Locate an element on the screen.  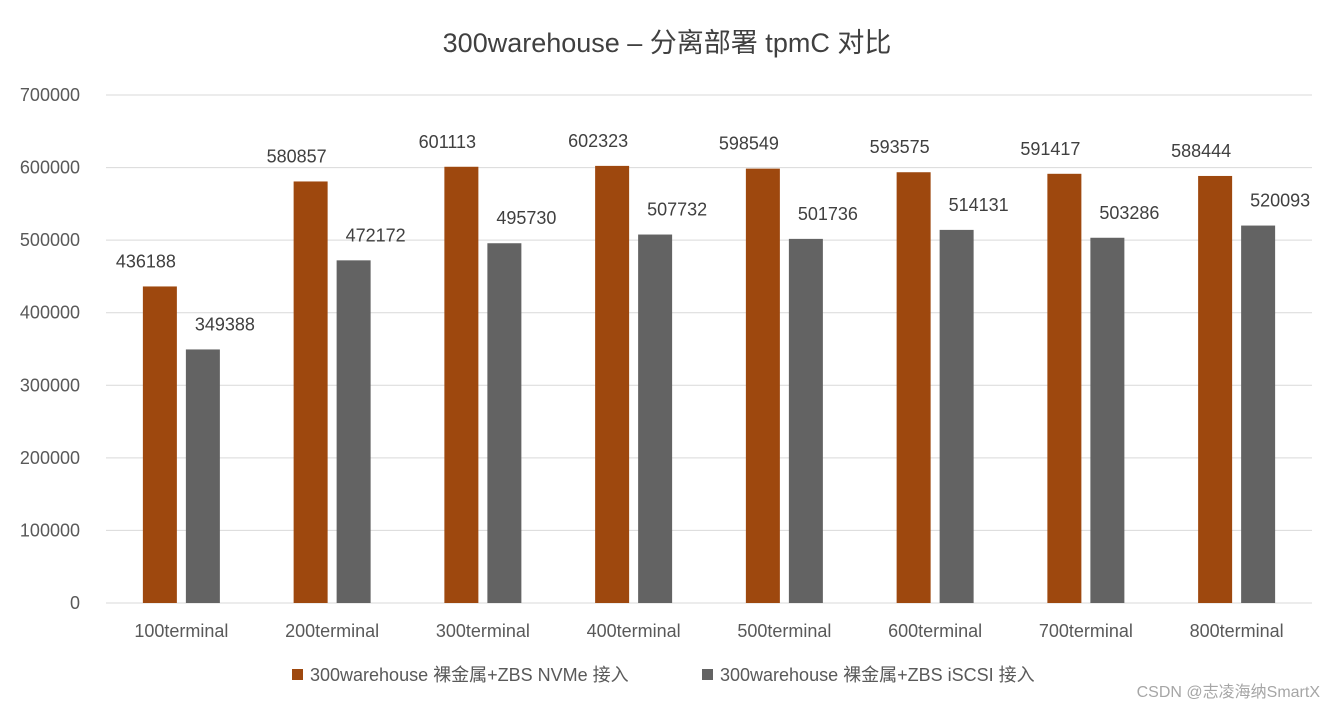
data-label: 580857 is located at coordinates (297, 156).